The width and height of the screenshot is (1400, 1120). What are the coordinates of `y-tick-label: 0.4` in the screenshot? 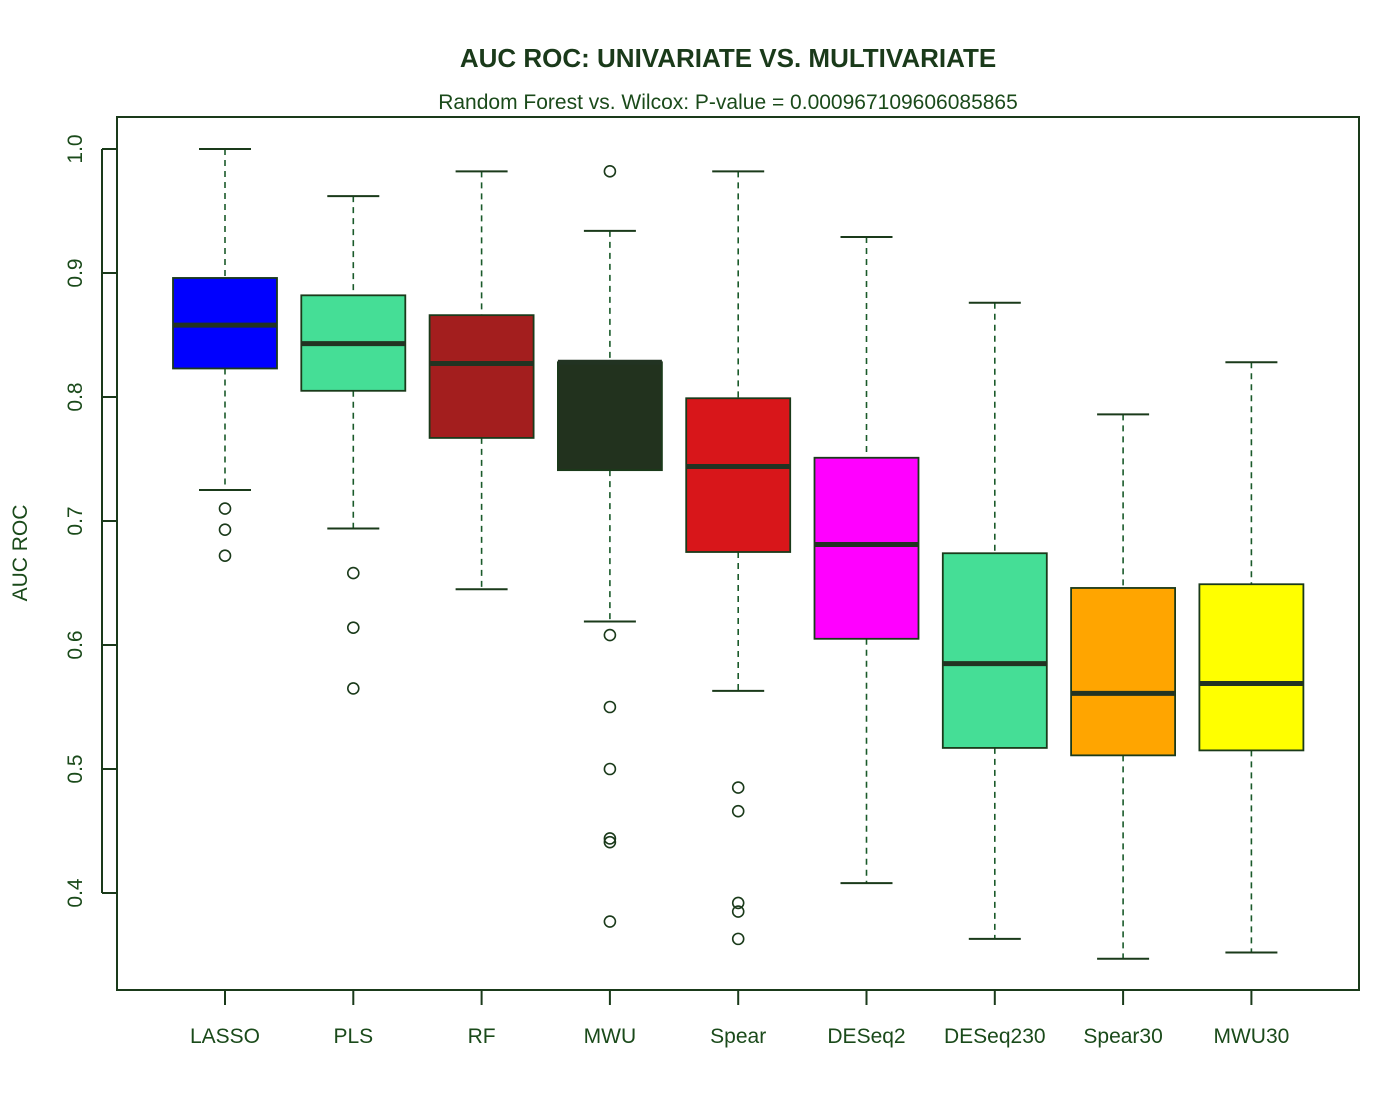 It's located at (75, 893).